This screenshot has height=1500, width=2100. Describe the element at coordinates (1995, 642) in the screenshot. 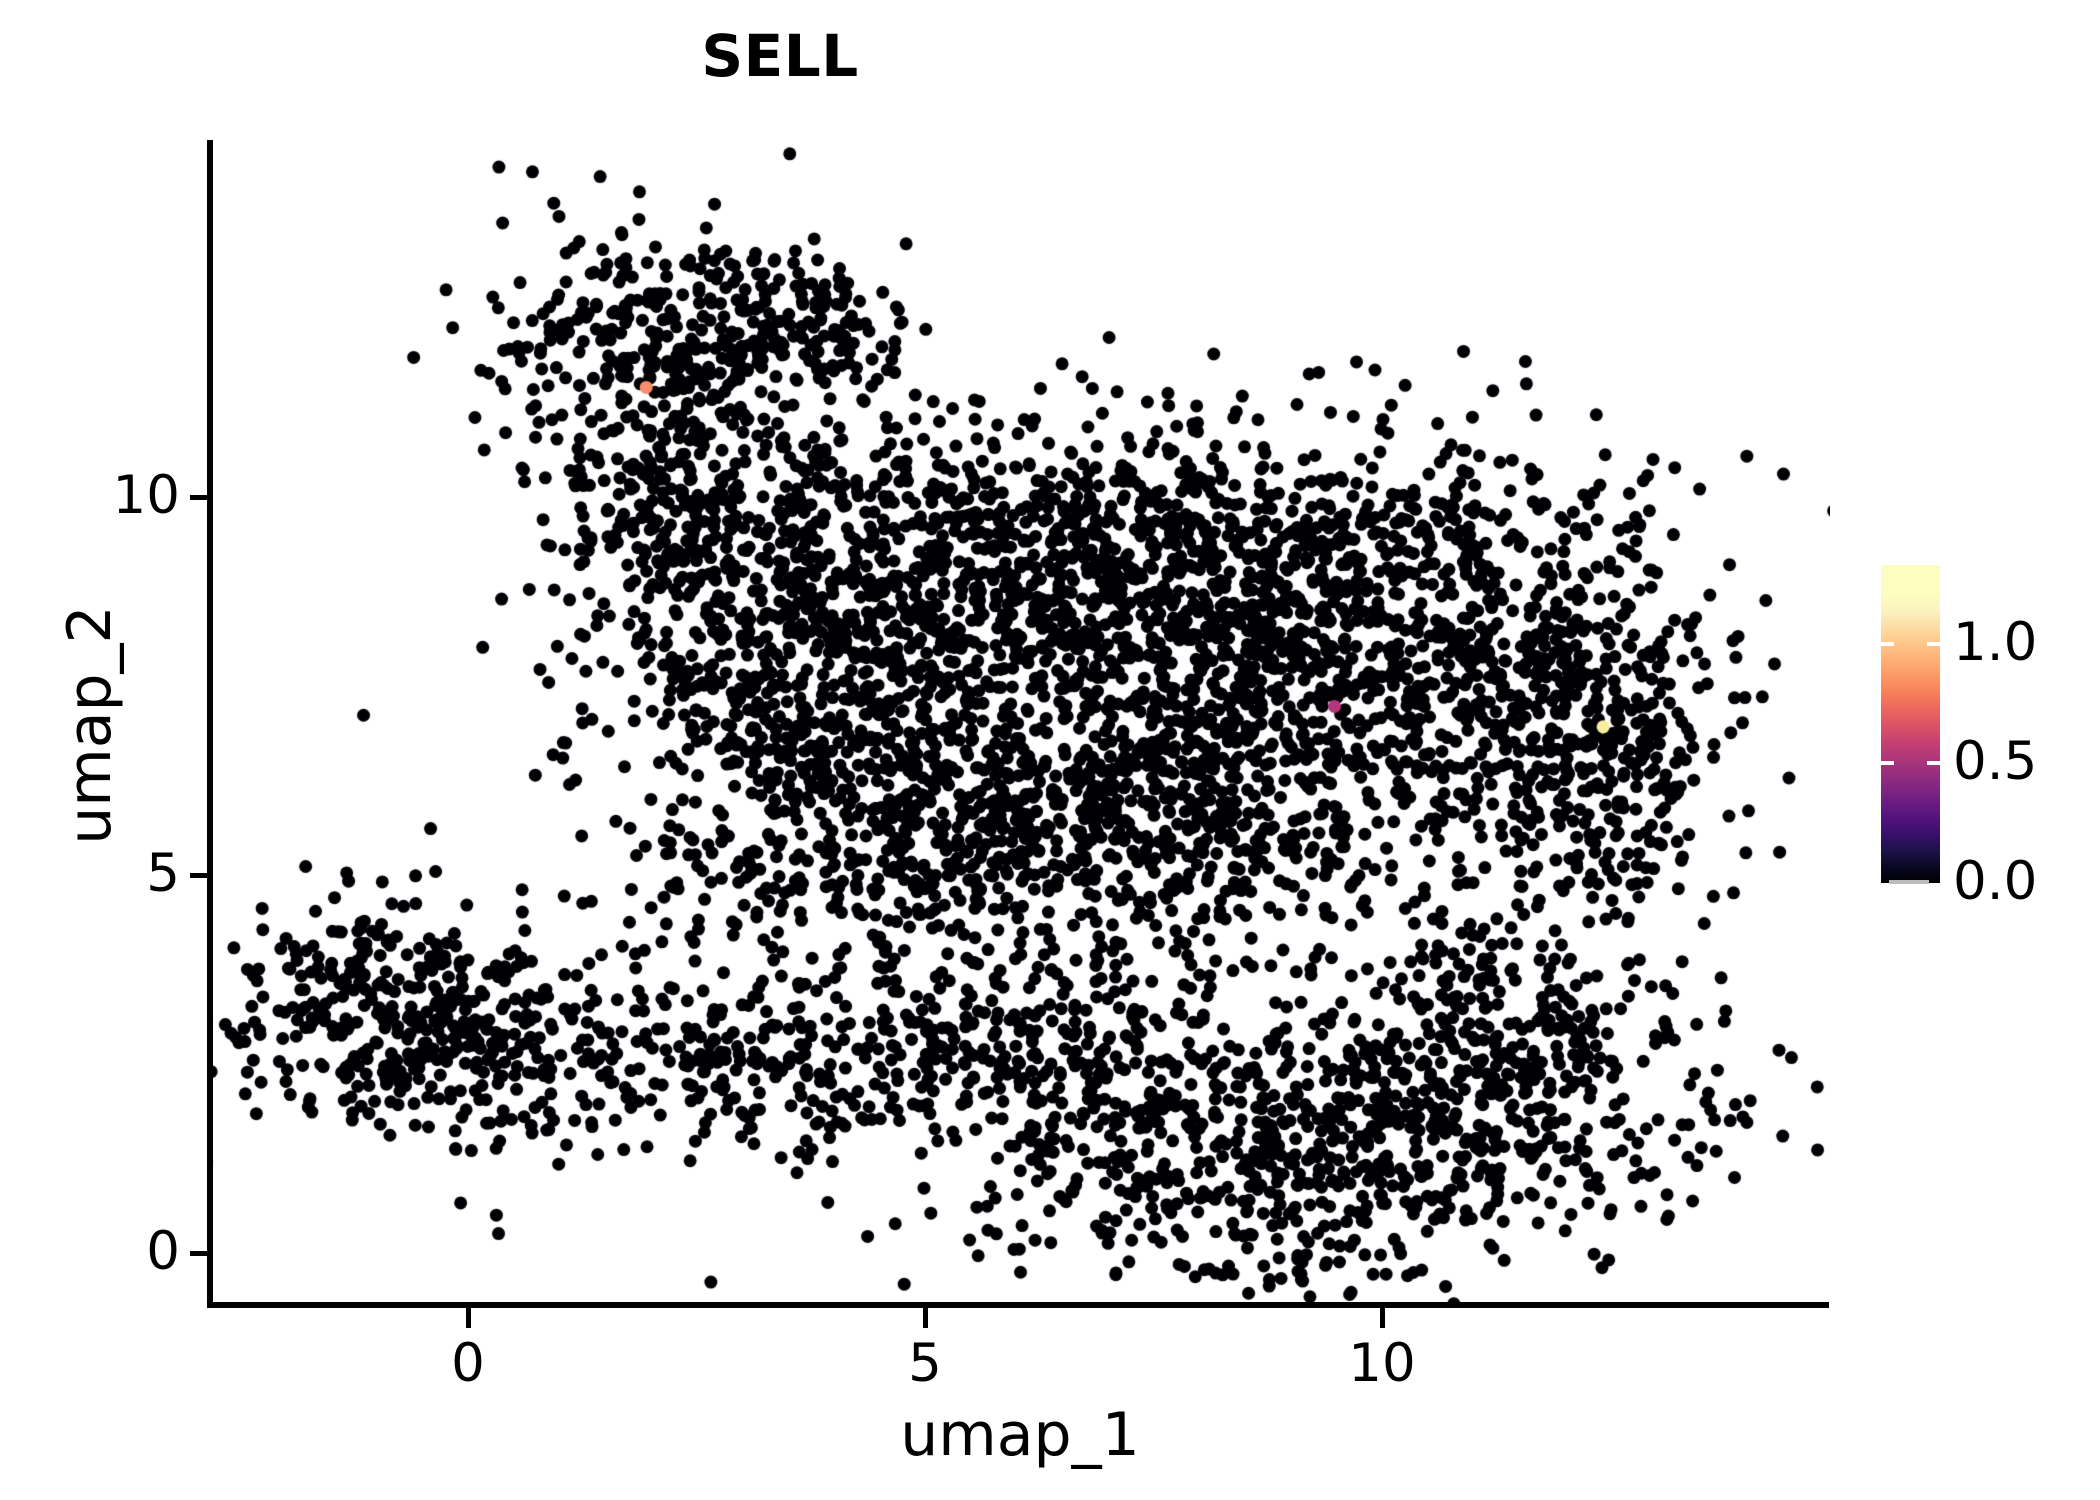

I see `colorbar-tick-label: 1.0` at that location.